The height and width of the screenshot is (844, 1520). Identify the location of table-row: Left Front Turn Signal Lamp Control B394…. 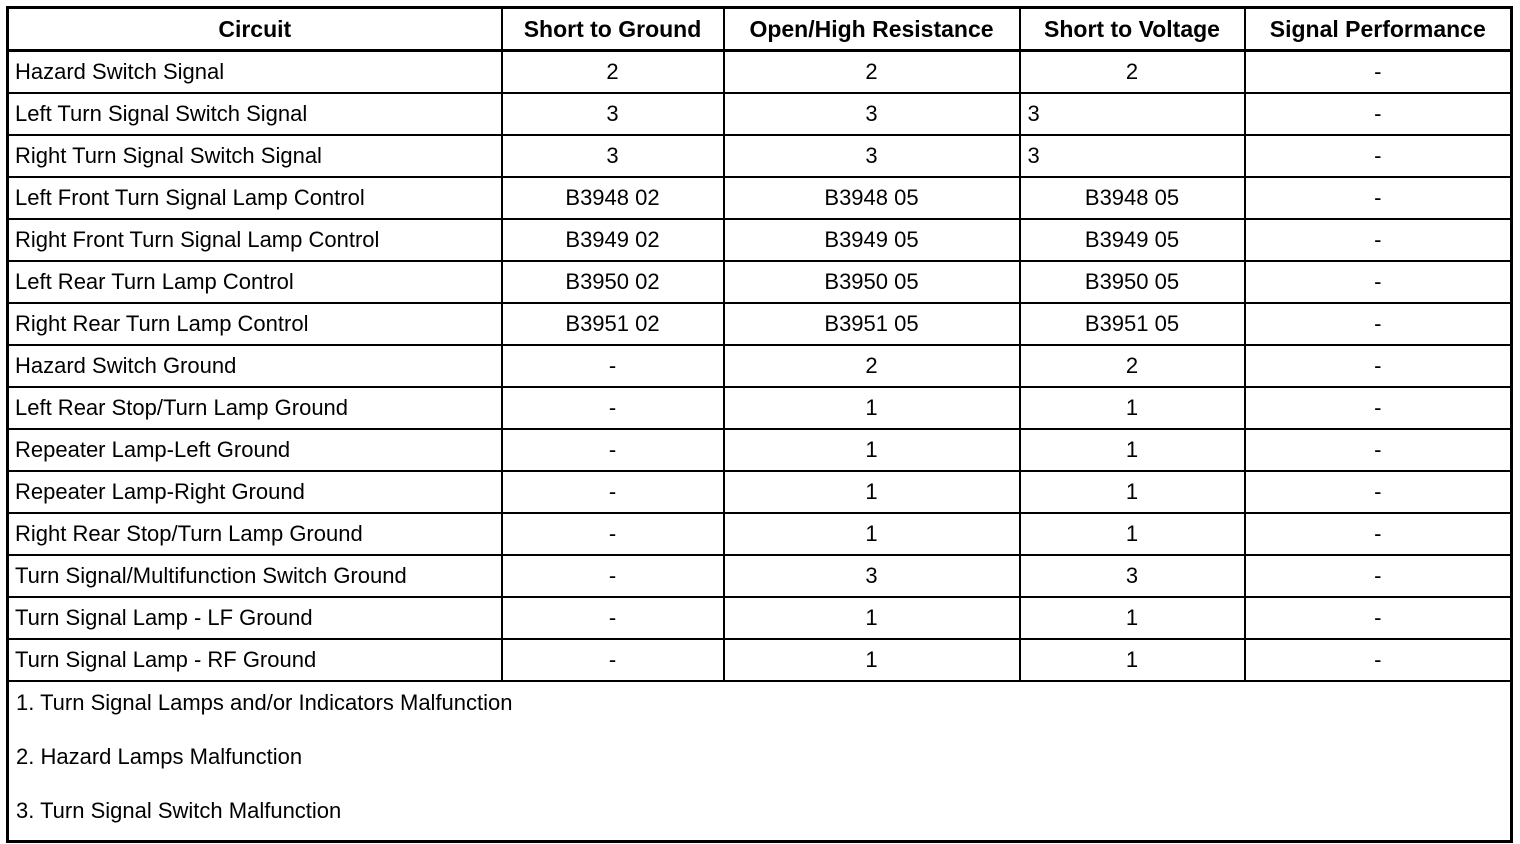
(759, 198).